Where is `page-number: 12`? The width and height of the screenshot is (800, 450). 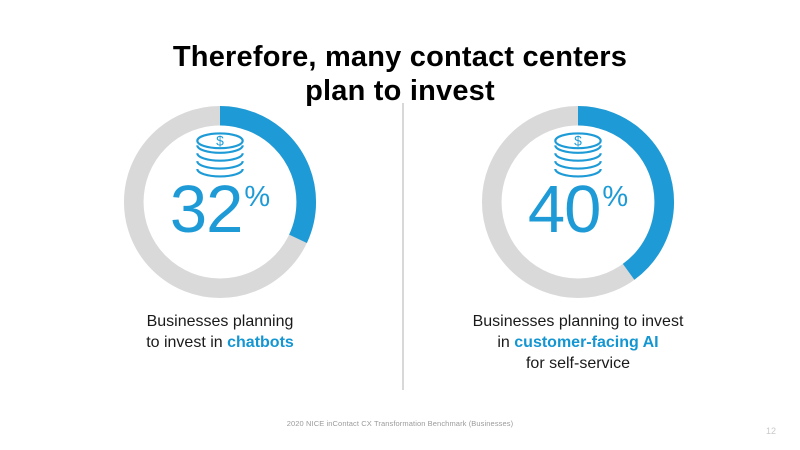 page-number: 12 is located at coordinates (770, 431).